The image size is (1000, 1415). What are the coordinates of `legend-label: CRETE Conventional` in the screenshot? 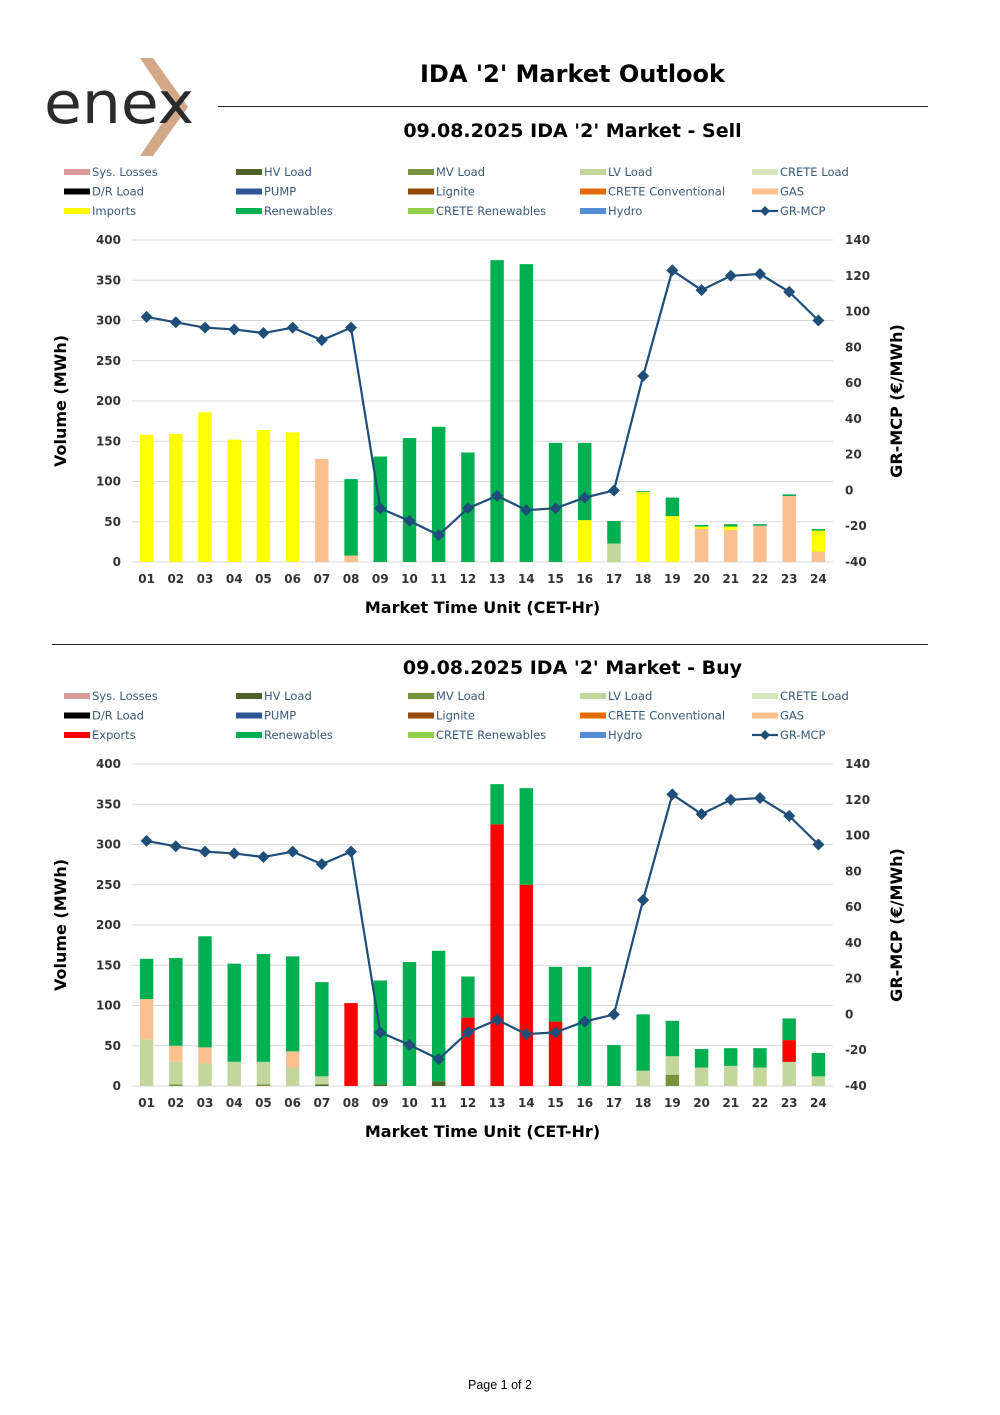 It's located at (666, 716).